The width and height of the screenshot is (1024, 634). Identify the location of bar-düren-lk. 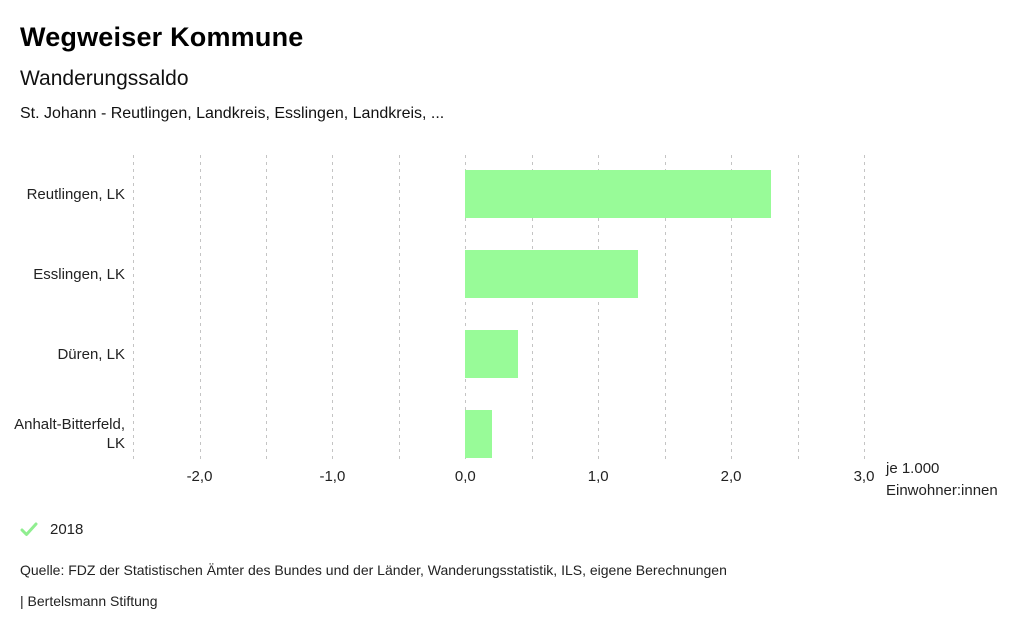
(492, 354).